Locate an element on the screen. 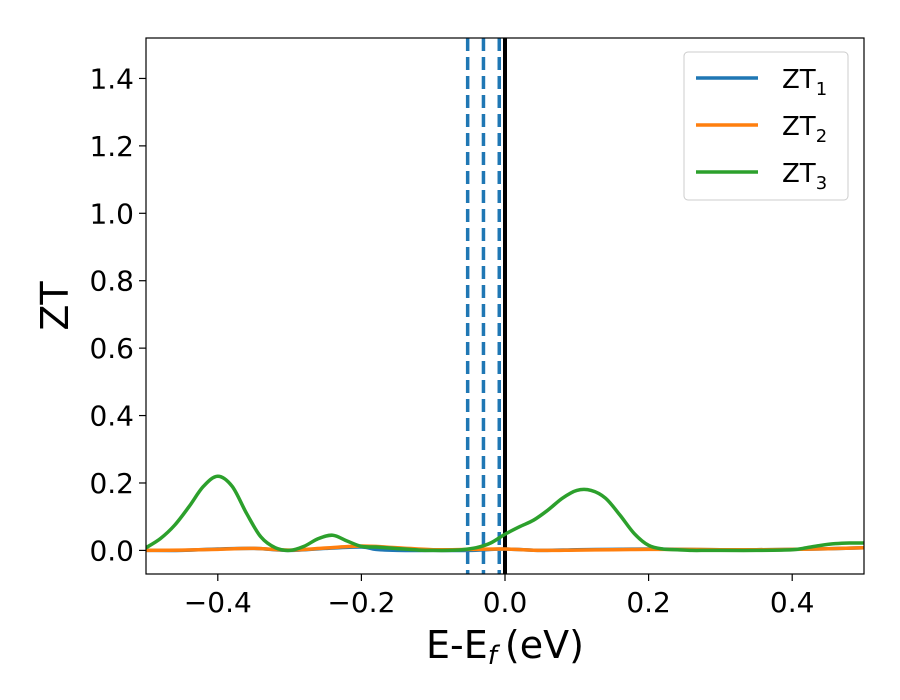 This screenshot has width=900, height=700. series-lines is located at coordinates (505, 513).